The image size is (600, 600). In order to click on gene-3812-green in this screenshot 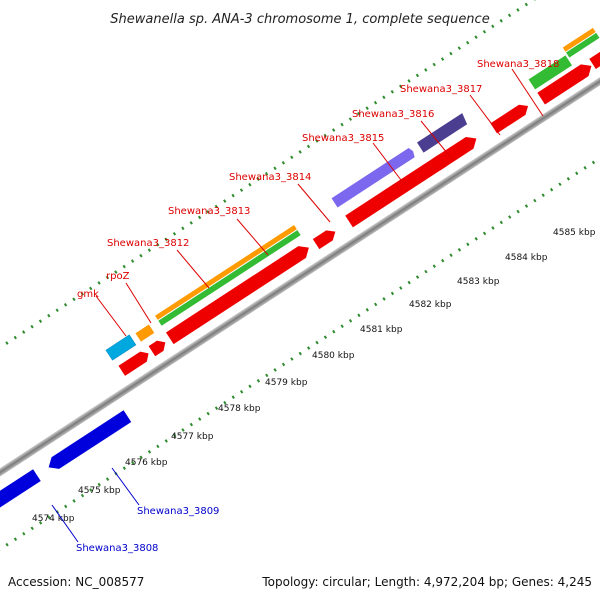, I will do `click(229, 278)`.